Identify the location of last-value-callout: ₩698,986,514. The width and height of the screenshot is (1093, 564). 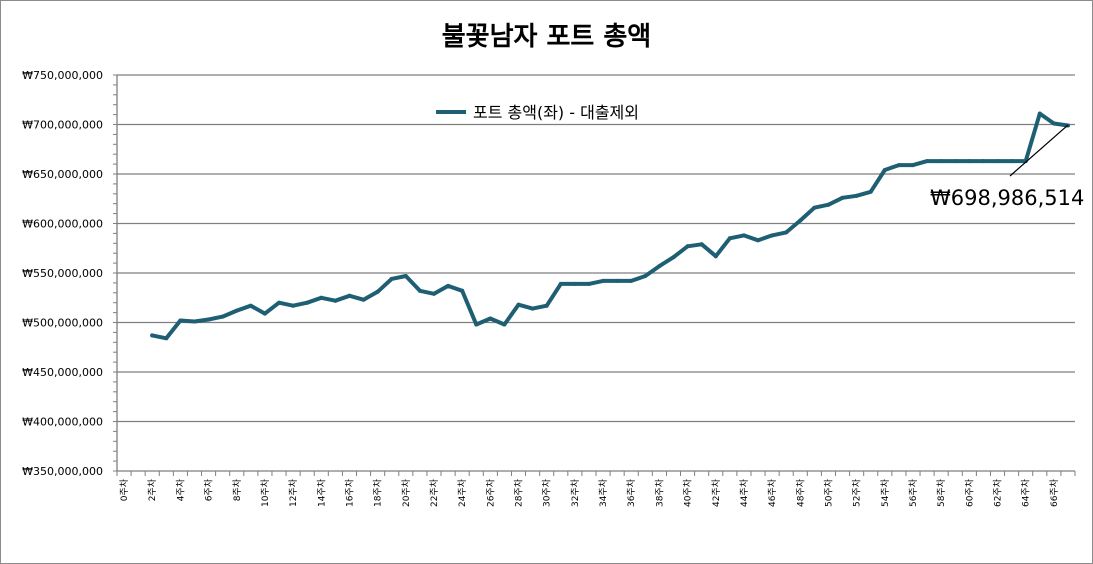
(1007, 167).